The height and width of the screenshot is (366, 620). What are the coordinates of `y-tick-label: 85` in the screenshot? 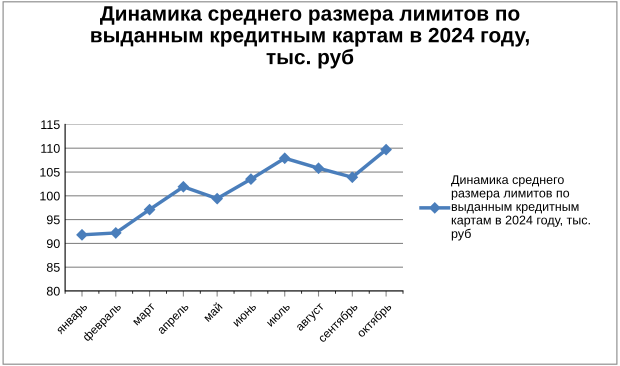 It's located at (53, 267).